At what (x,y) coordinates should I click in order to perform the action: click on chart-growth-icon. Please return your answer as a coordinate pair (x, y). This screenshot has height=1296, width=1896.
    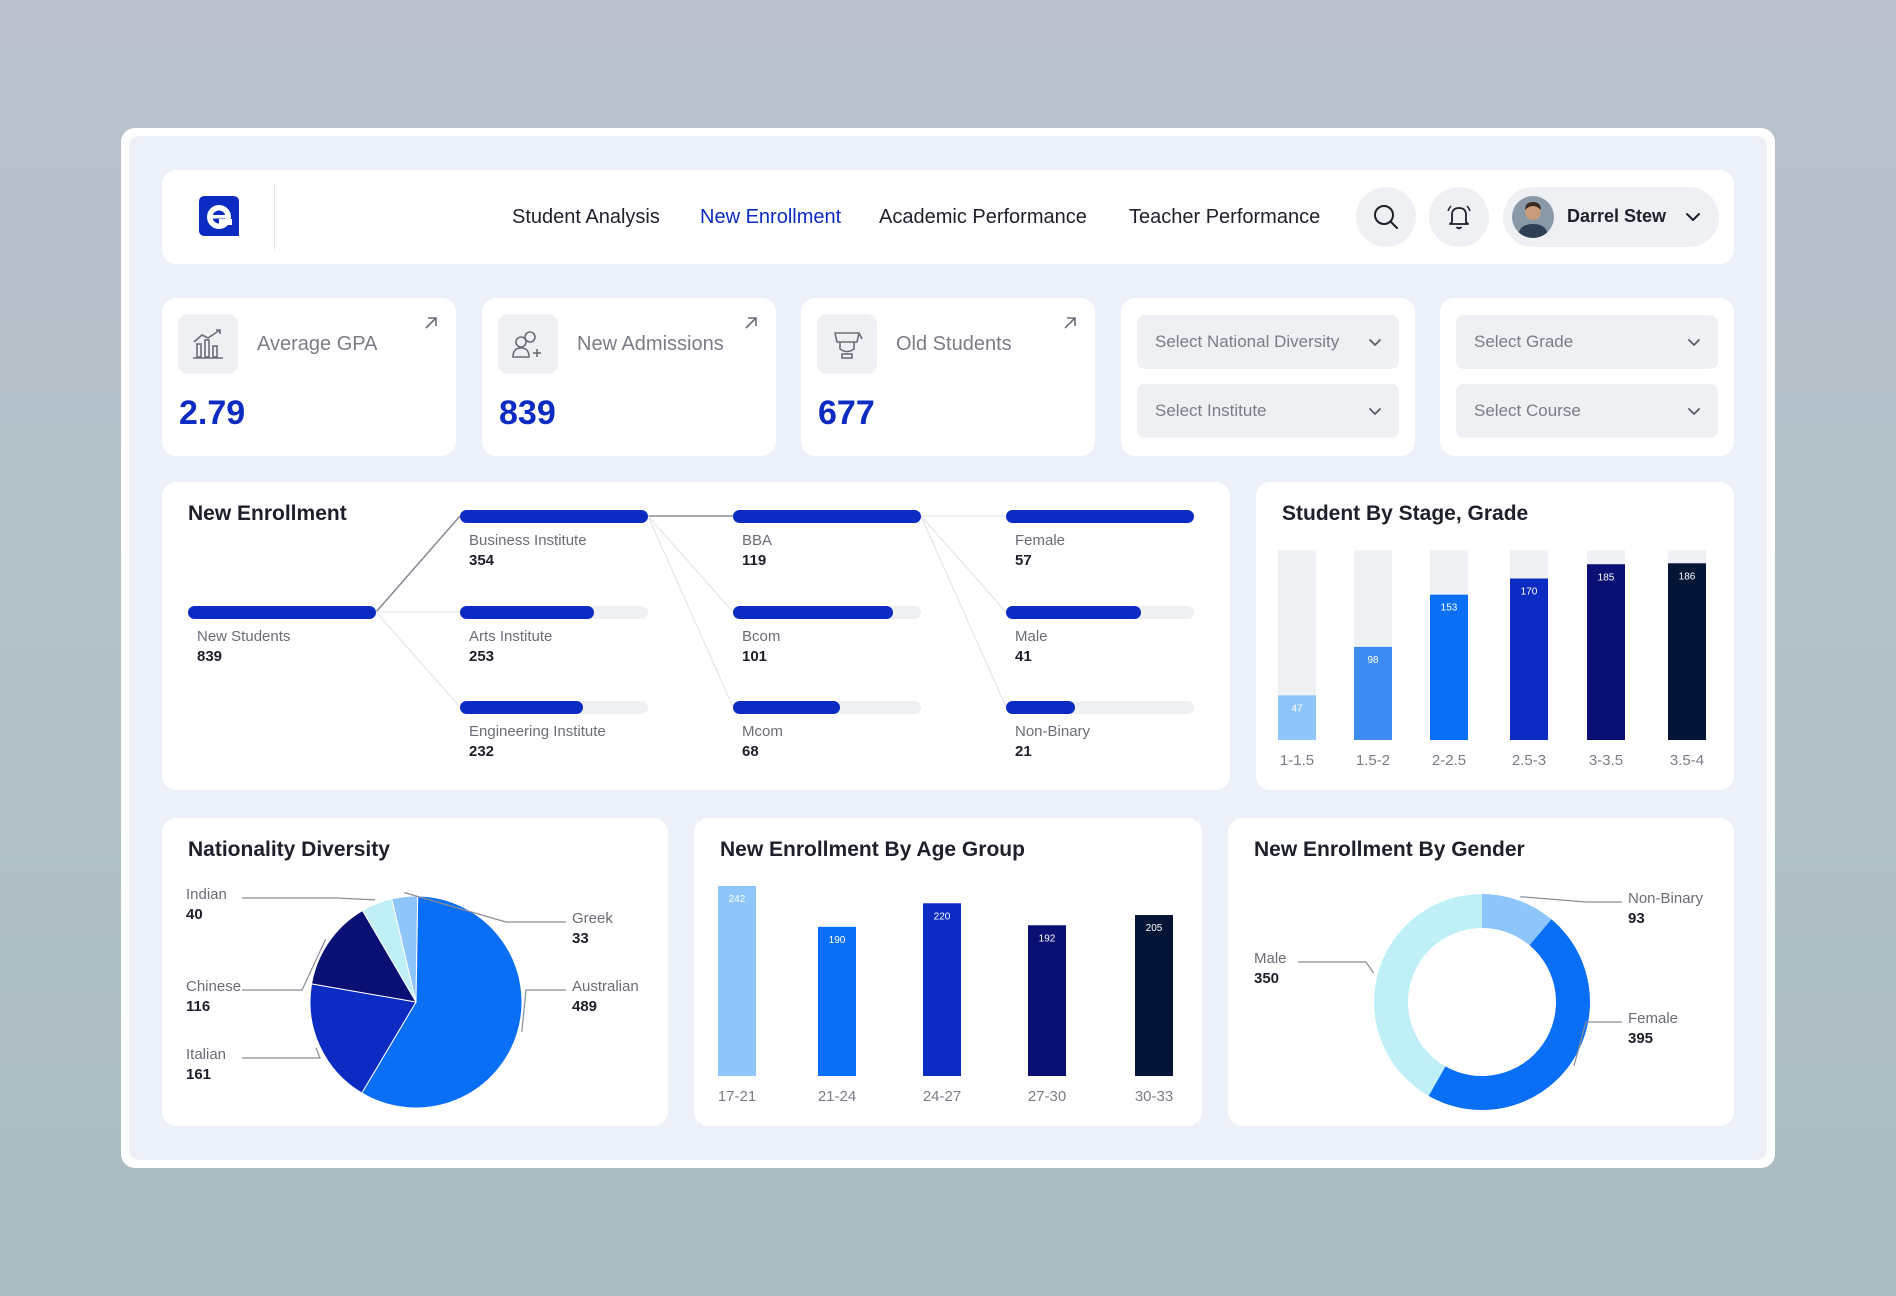
    Looking at the image, I should click on (208, 344).